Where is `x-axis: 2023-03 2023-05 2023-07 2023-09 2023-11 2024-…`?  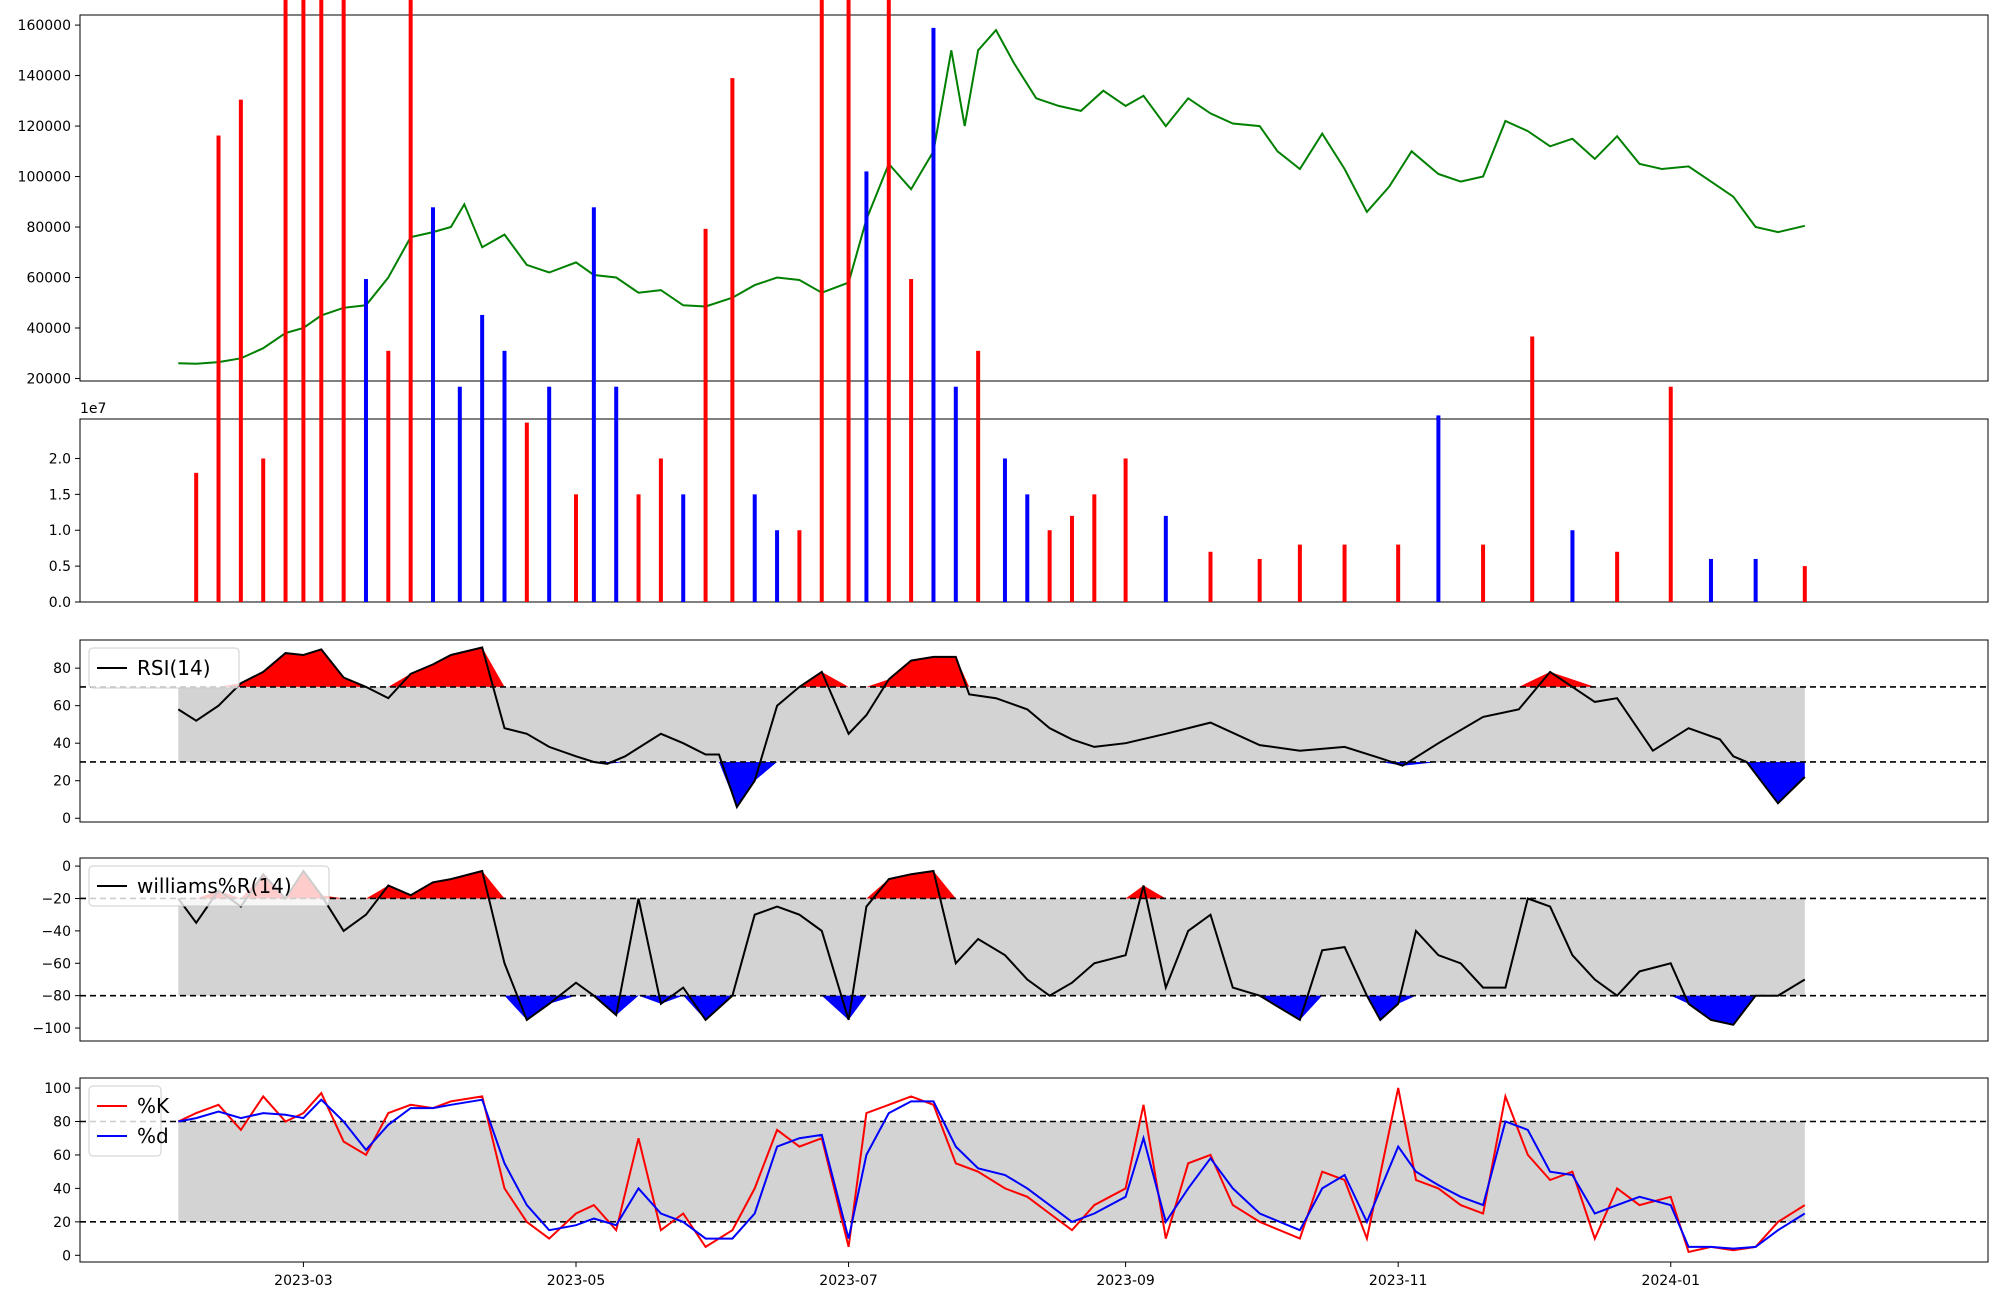
x-axis: 2023-03 2023-05 2023-07 2023-09 2023-11 2024-… is located at coordinates (987, 1275).